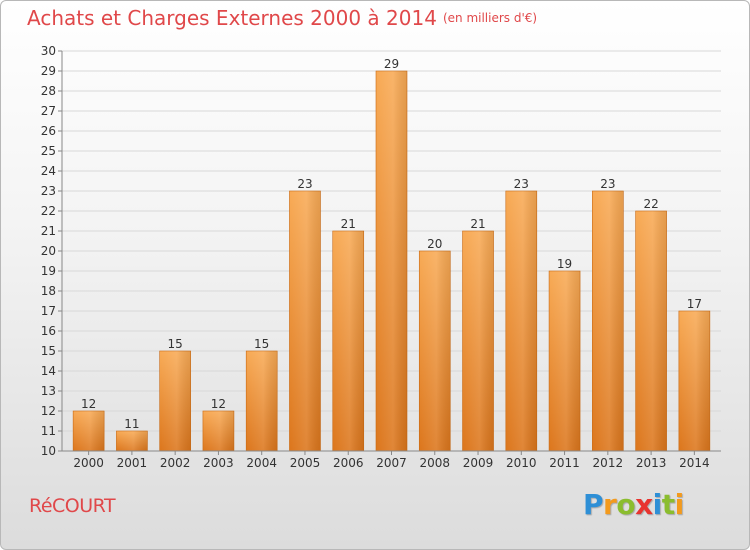 Image resolution: width=750 pixels, height=550 pixels. I want to click on y-tick-label: 19, so click(48, 271).